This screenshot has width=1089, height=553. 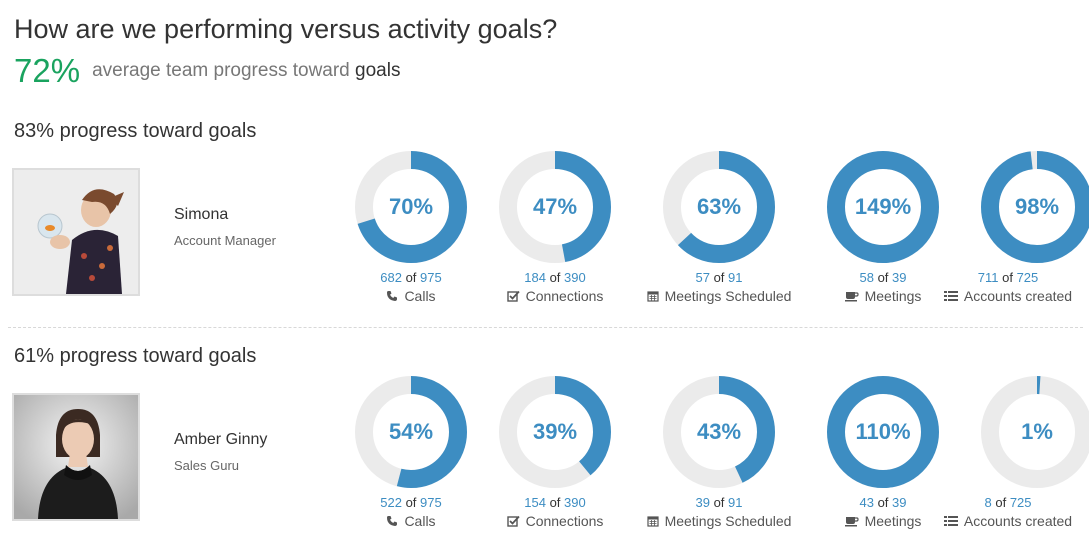 I want to click on progress-donut: 43%, so click(x=719, y=432).